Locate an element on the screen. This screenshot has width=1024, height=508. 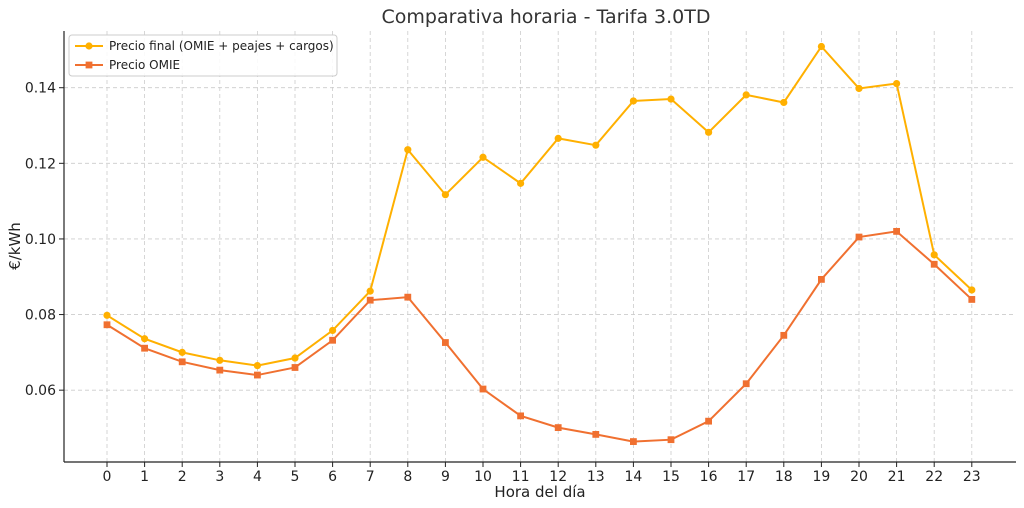
x-tick-label: 6 is located at coordinates (332, 477).